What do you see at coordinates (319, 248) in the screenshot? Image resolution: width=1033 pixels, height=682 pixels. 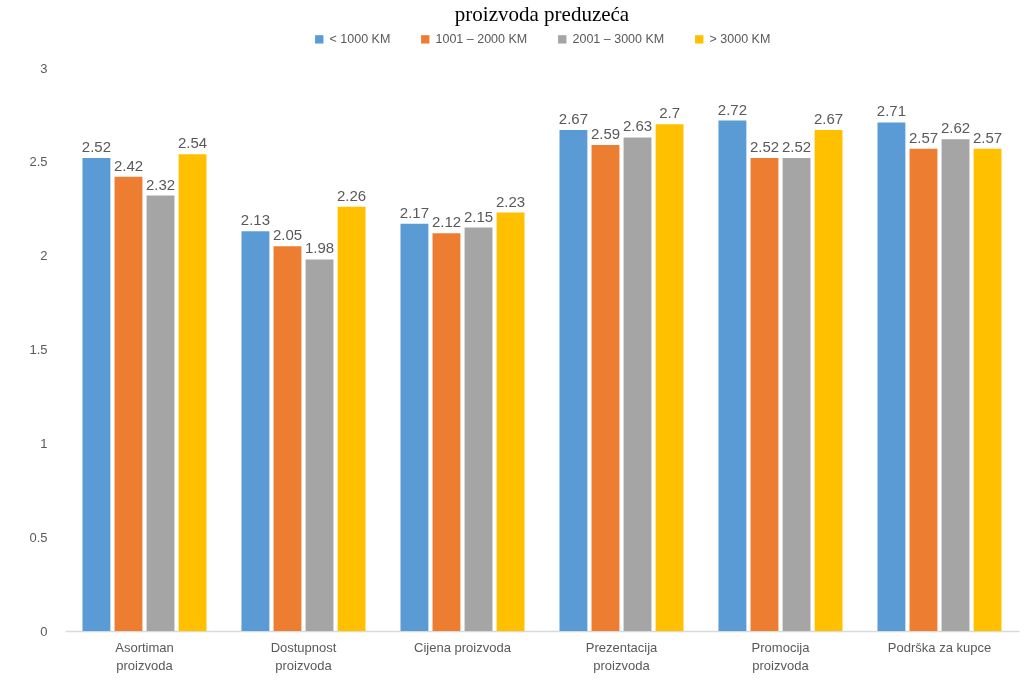 I see `data-label: 1.98` at bounding box center [319, 248].